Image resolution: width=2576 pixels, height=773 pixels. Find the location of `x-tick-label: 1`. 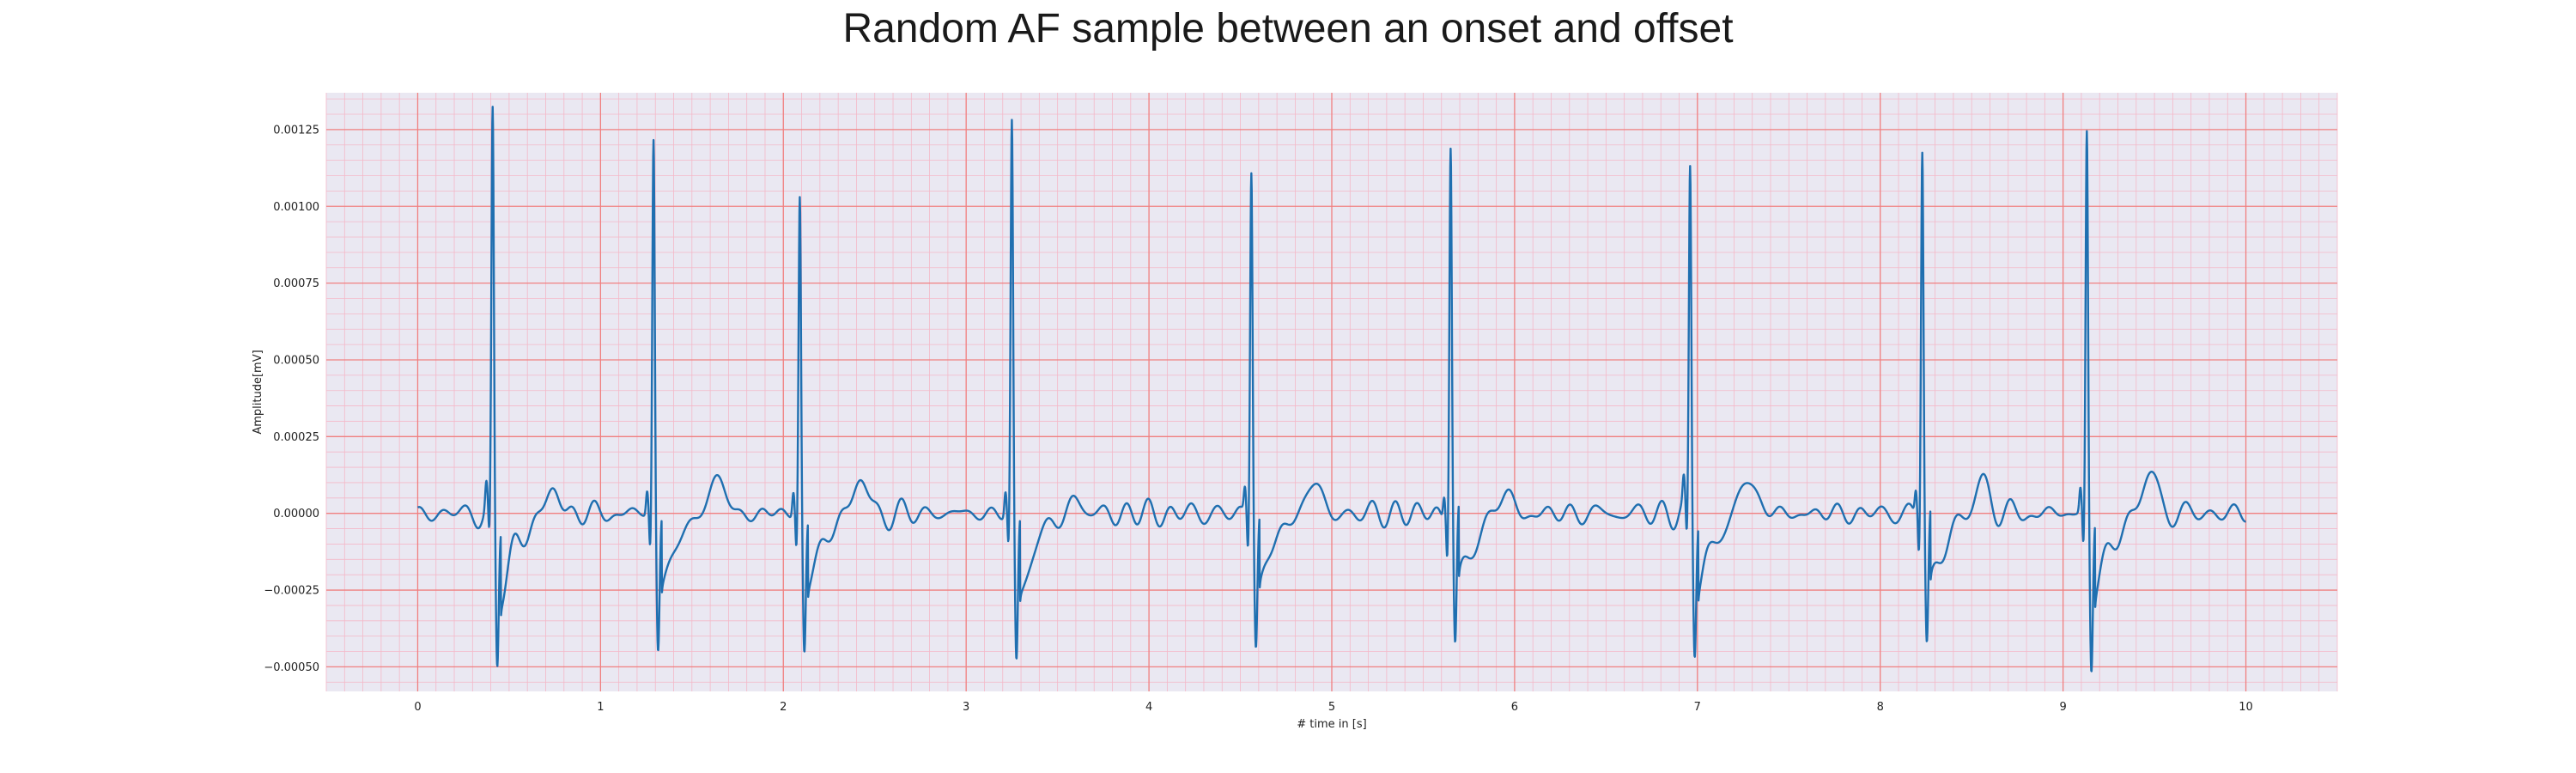

x-tick-label: 1 is located at coordinates (600, 707).